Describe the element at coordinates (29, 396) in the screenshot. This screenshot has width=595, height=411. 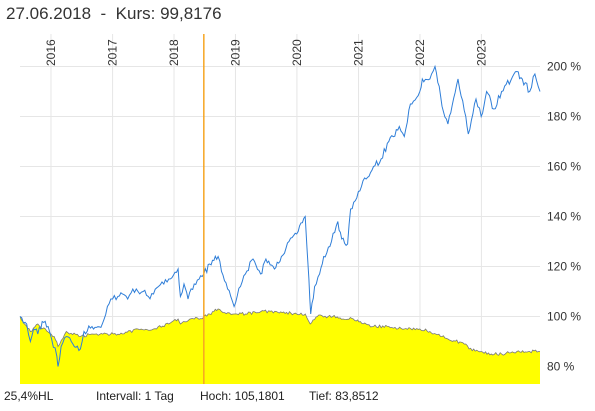
I see `footer-hl: 25,4%HL` at that location.